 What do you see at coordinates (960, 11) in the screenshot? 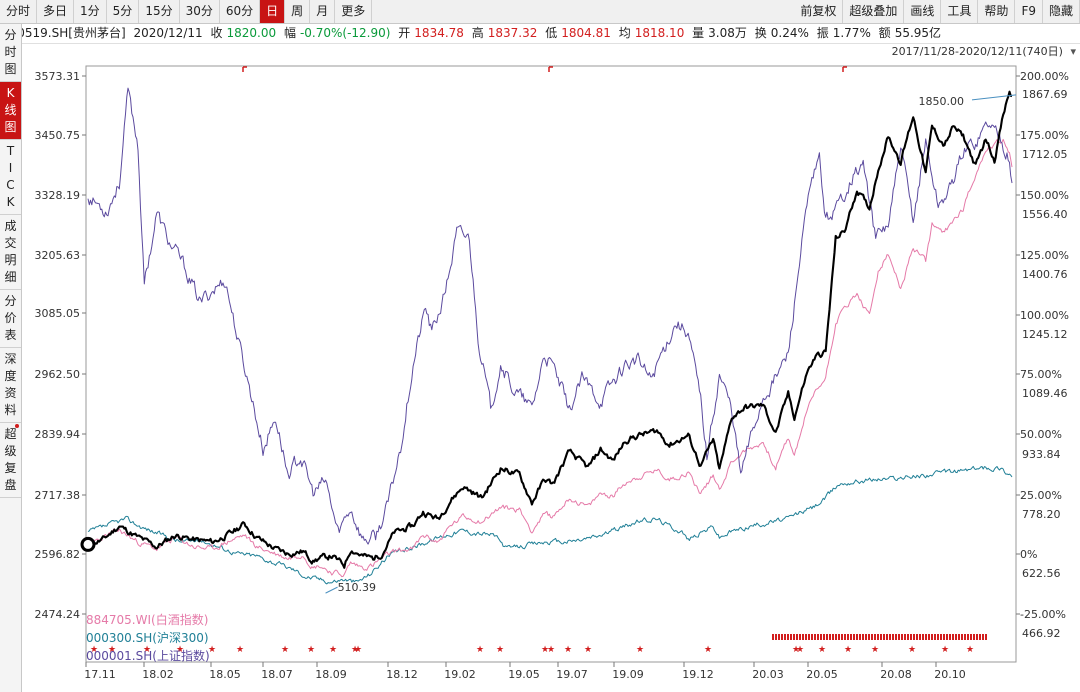
I see `tool-button-3: 工具` at bounding box center [960, 11].